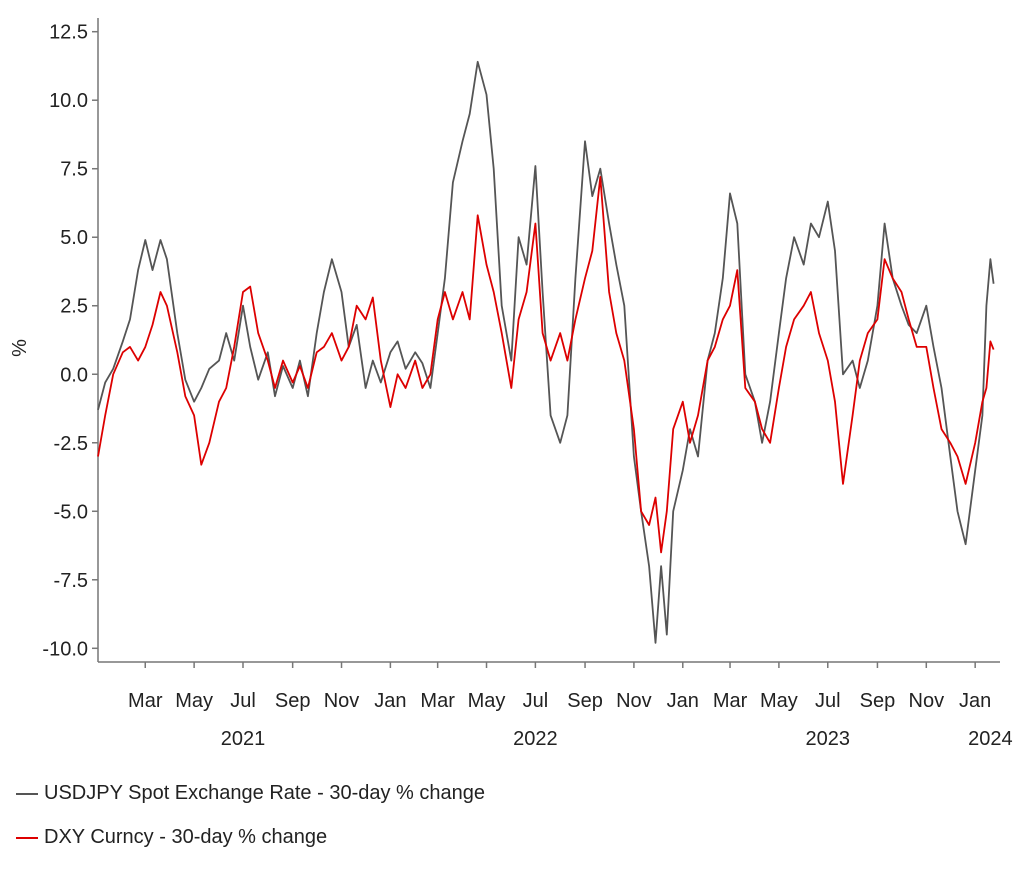 The image size is (1022, 888). What do you see at coordinates (71, 581) in the screenshot?
I see `y-tick-label: -7.5` at bounding box center [71, 581].